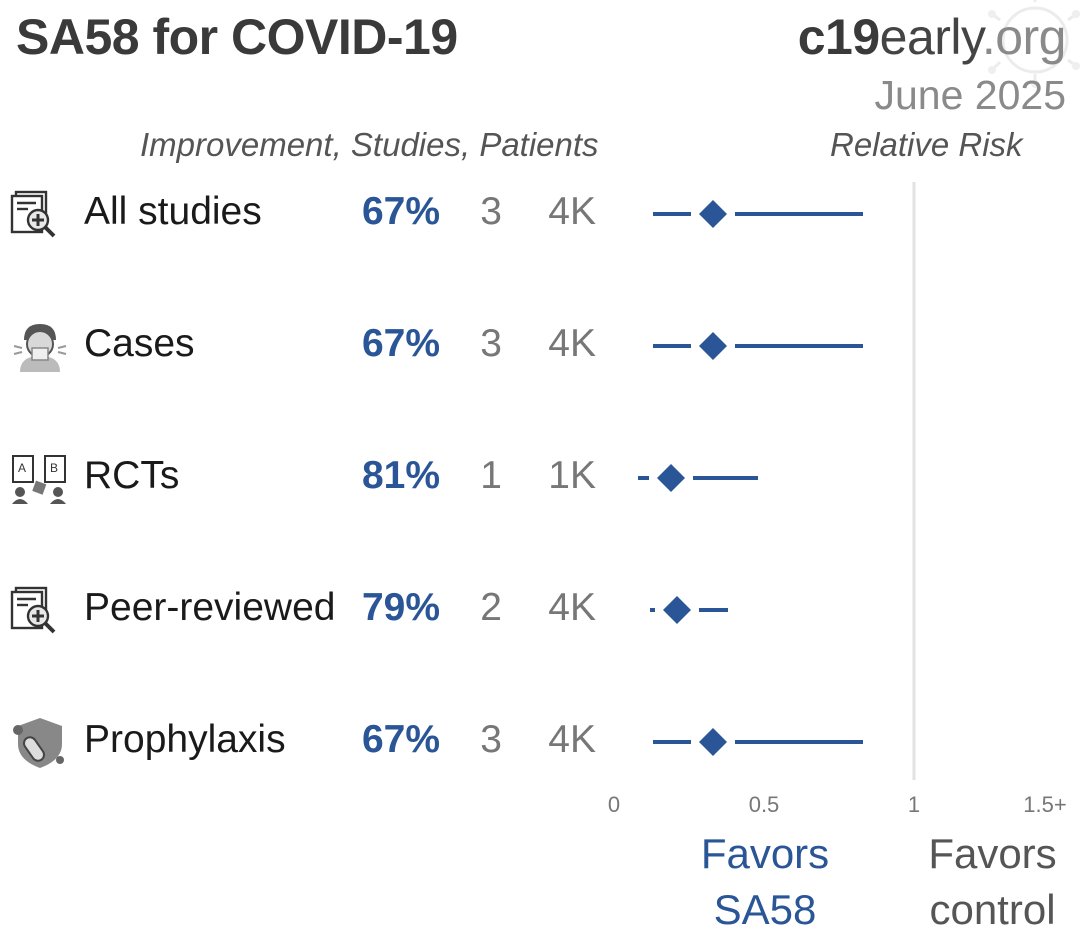 The width and height of the screenshot is (1080, 939). Describe the element at coordinates (400, 475) in the screenshot. I see `improvement-value: 81%` at that location.